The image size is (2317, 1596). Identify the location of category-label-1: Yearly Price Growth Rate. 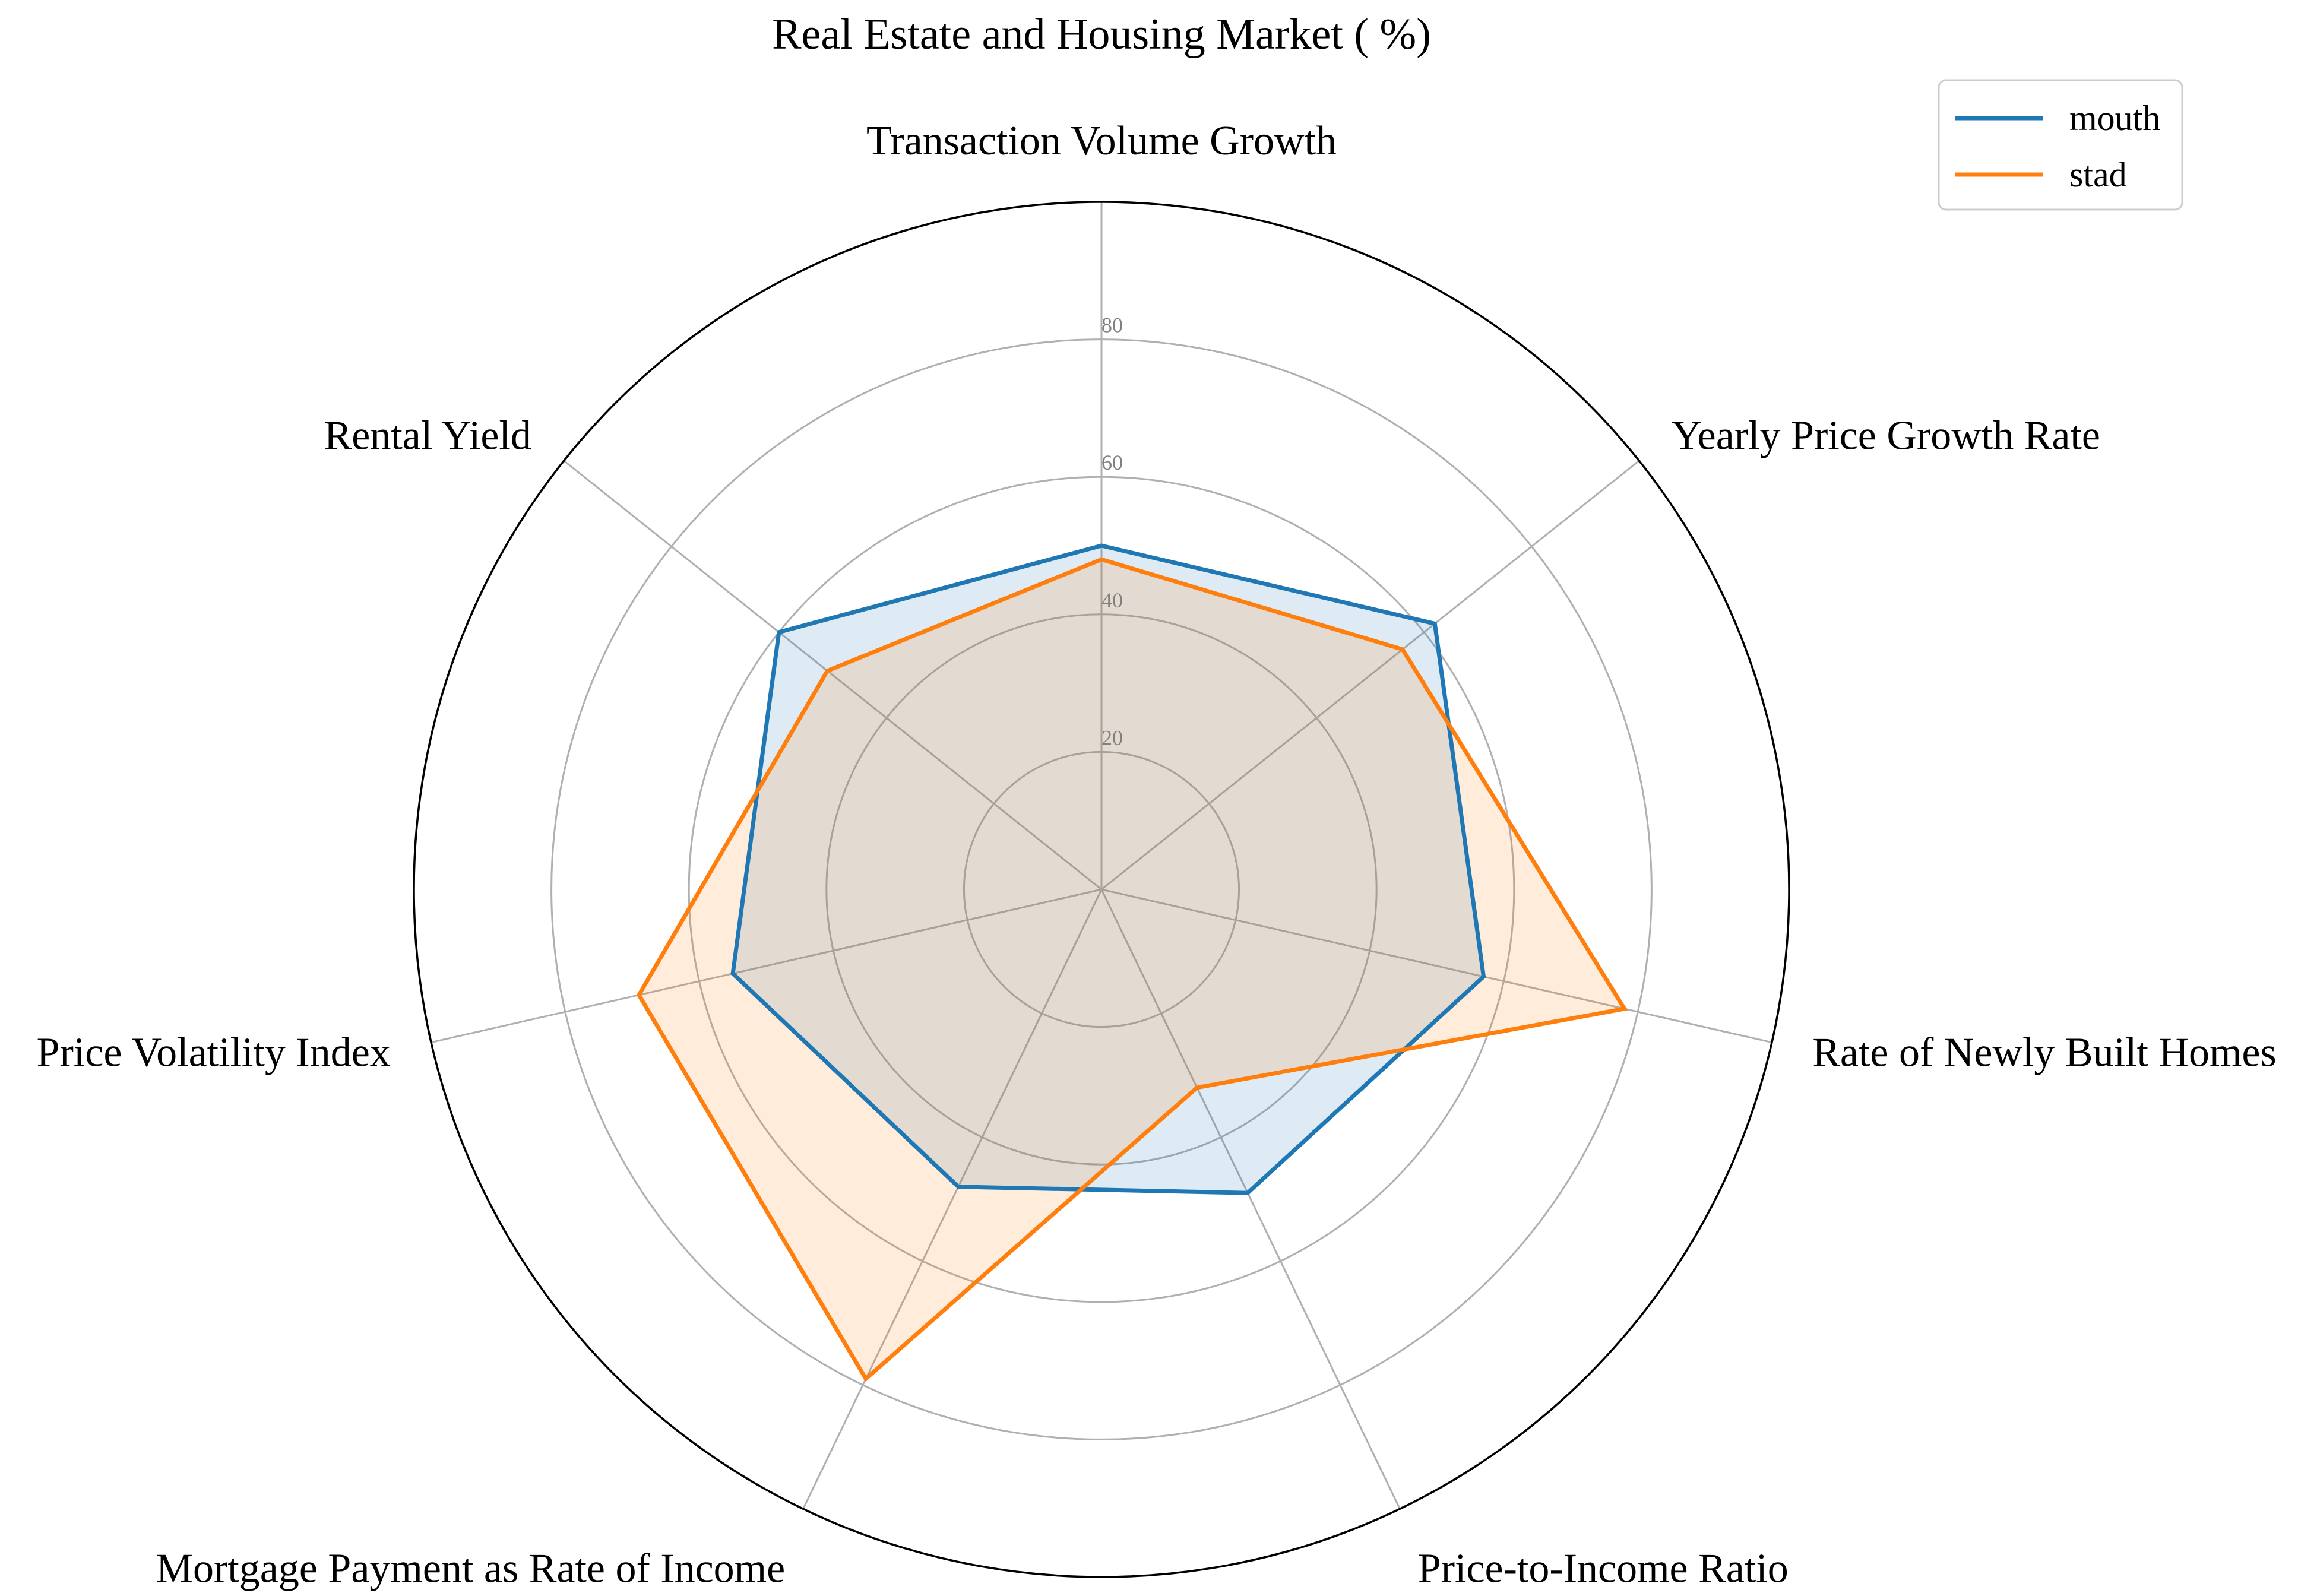
(1886, 435).